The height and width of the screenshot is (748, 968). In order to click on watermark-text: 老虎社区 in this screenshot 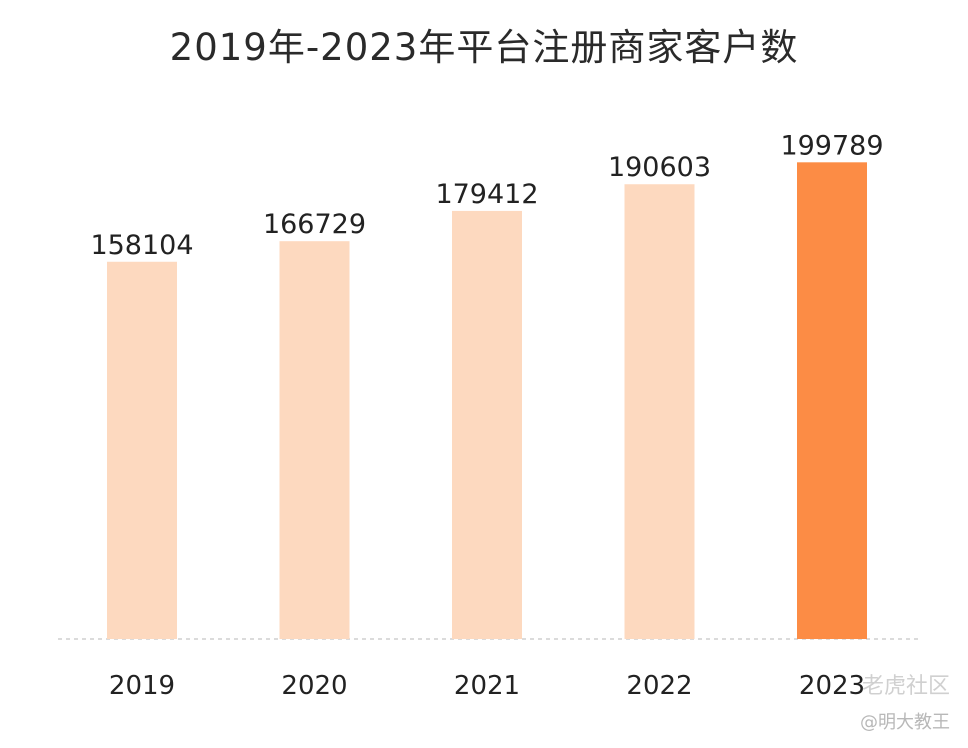, I will do `click(905, 686)`.